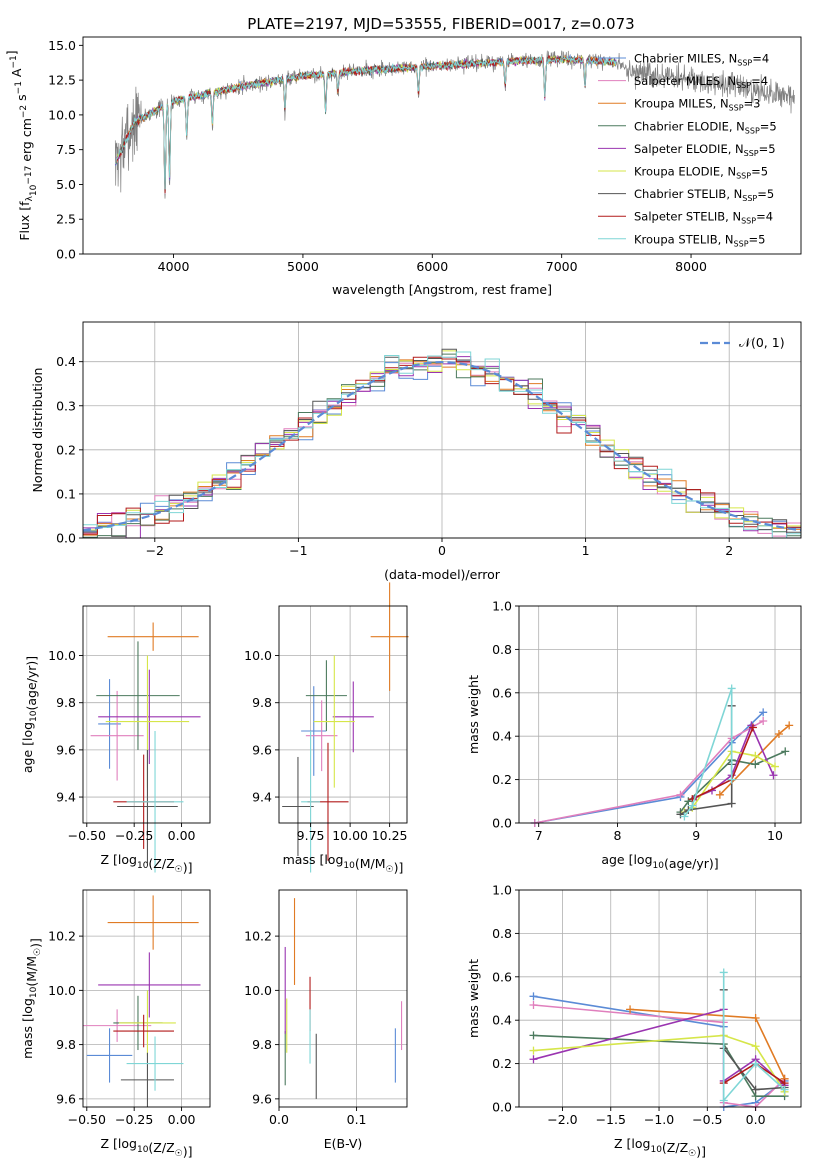 The image size is (819, 1170). Describe the element at coordinates (681, 104) in the screenshot. I see `legend-name: Kroupa MILES, N` at that location.